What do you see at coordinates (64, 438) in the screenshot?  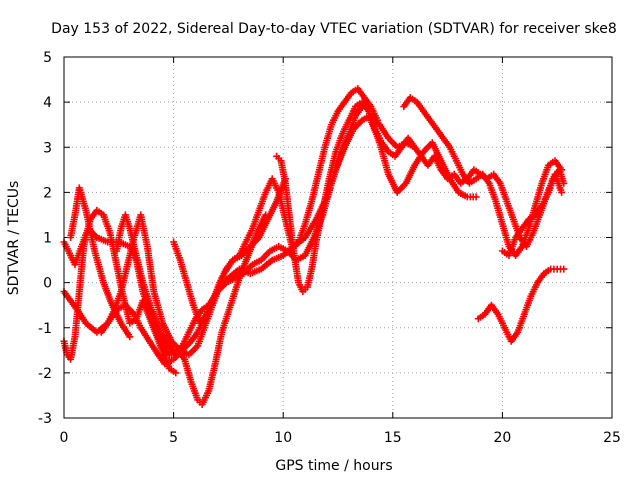 I see `x-tick-label: 0` at bounding box center [64, 438].